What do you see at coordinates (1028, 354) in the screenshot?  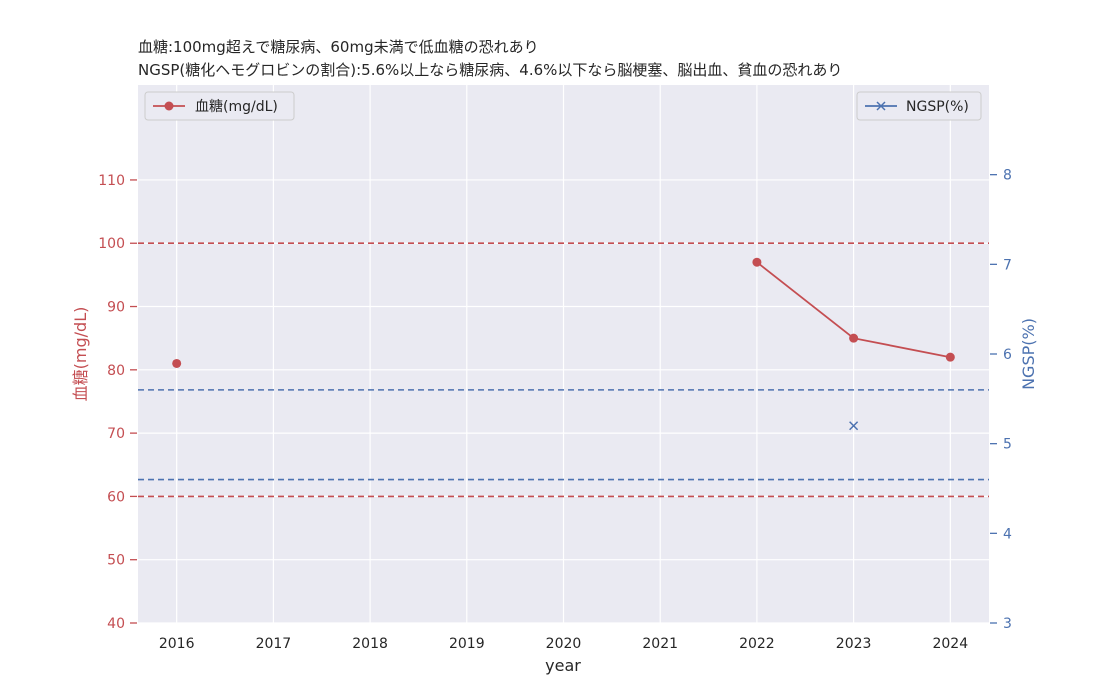 I see `right-axis-label: NGSP(%)` at bounding box center [1028, 354].